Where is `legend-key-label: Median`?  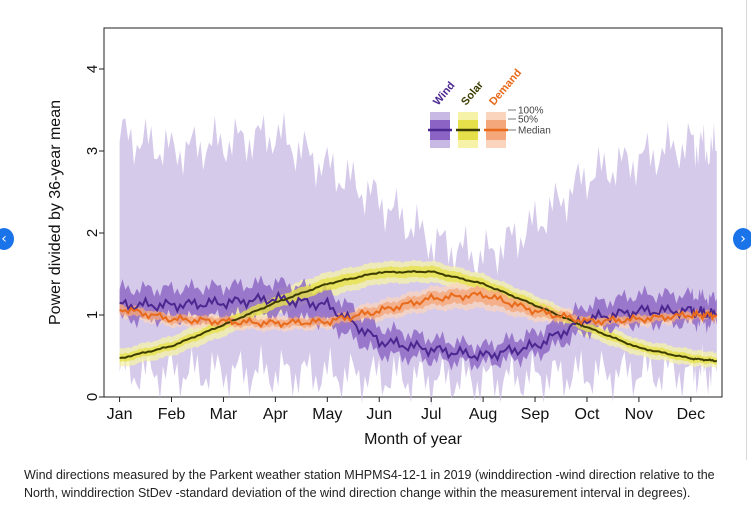 legend-key-label: Median is located at coordinates (534, 131).